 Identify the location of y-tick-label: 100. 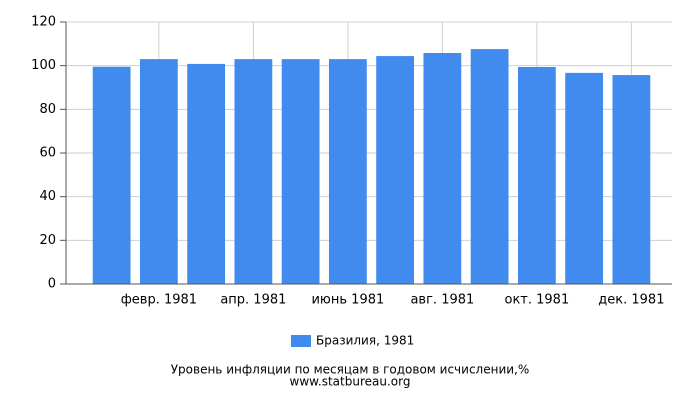
(43, 65).